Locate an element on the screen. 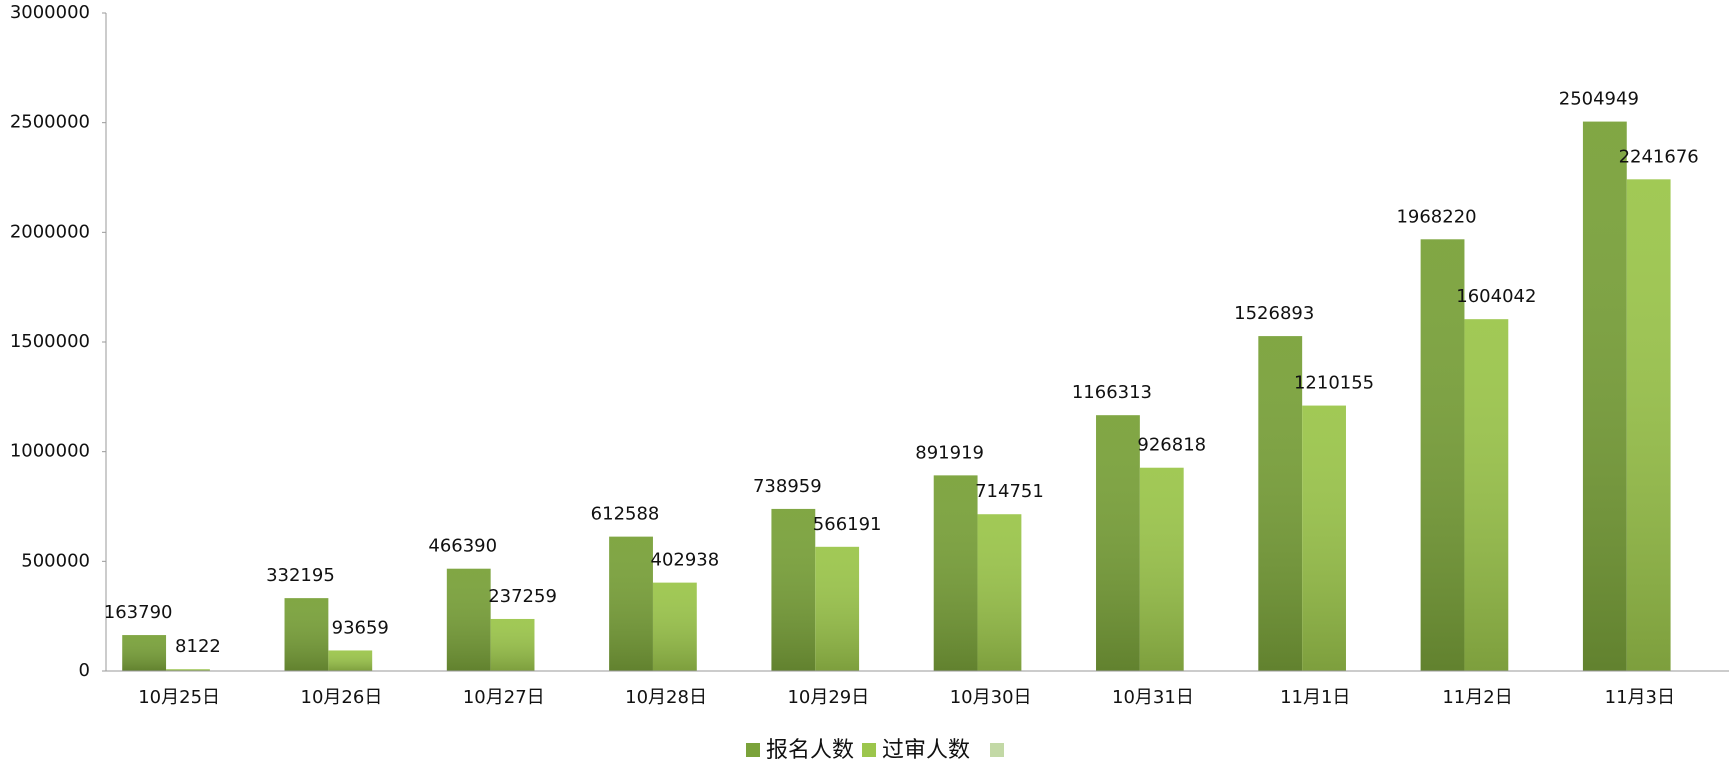  data-label: 8122 is located at coordinates (198, 646).